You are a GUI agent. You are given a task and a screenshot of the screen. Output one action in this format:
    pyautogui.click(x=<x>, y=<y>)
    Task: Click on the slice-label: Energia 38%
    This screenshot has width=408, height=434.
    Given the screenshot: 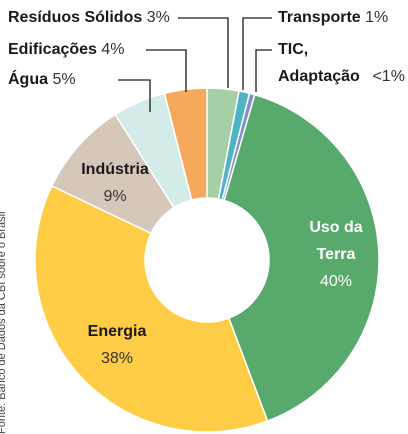 What is the action you would take?
    pyautogui.click(x=117, y=345)
    